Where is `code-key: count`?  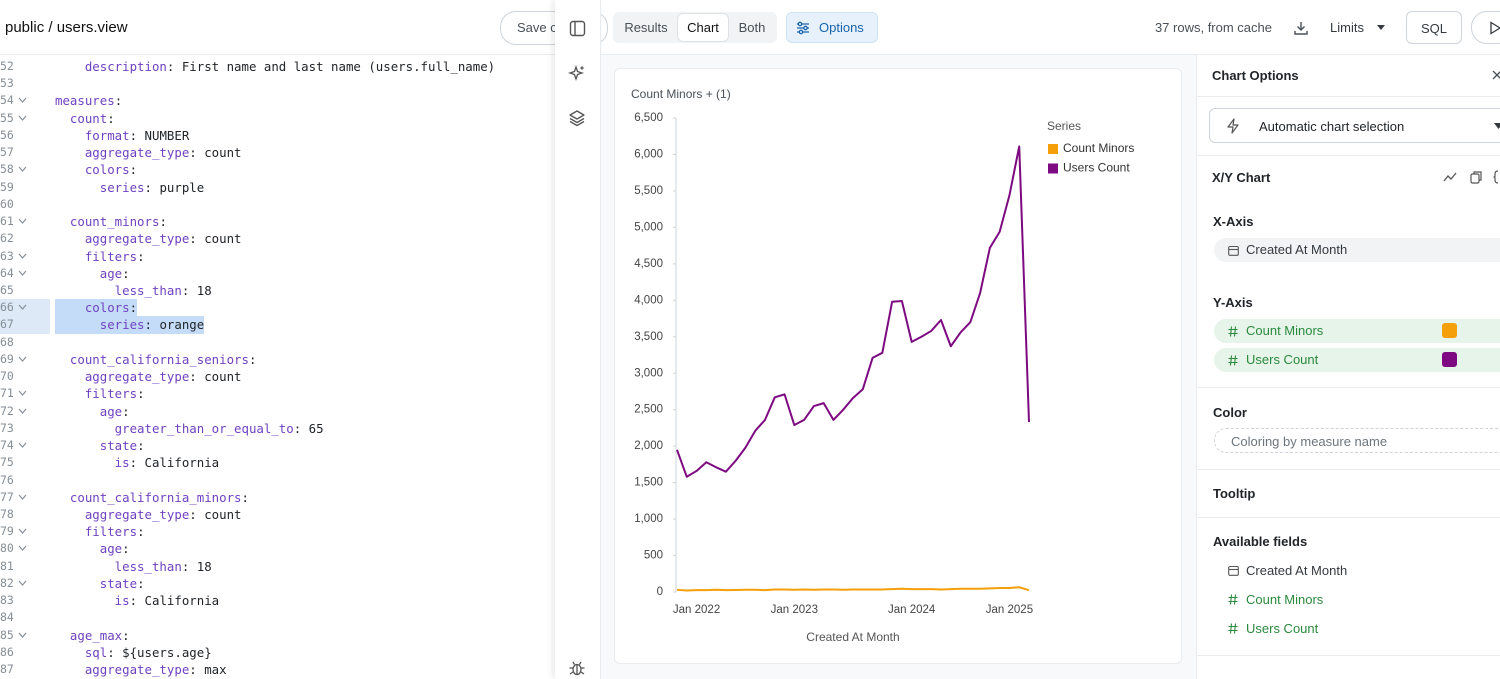
code-key: count is located at coordinates (81, 118).